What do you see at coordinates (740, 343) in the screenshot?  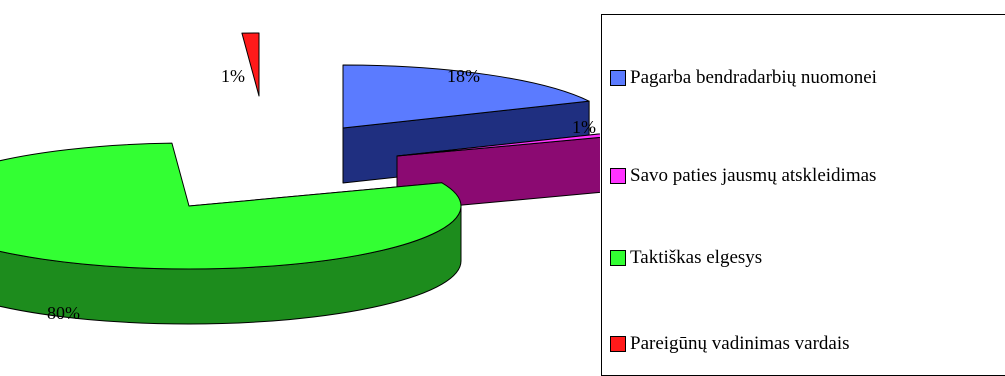 I see `legend-label-3: Pareigūnų vadinimas vardais` at bounding box center [740, 343].